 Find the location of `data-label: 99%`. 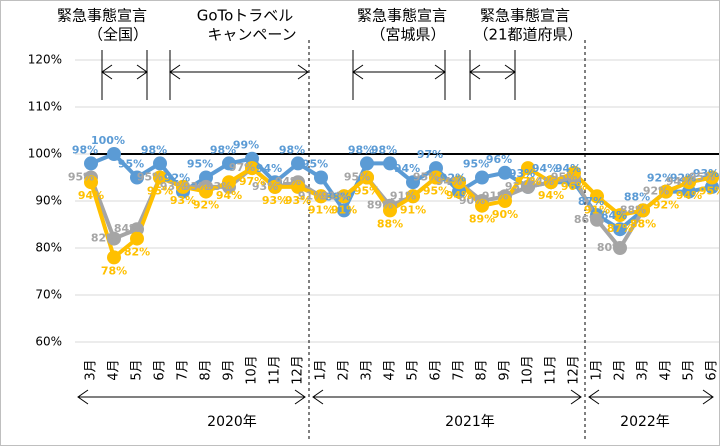

data-label: 99% is located at coordinates (246, 145).